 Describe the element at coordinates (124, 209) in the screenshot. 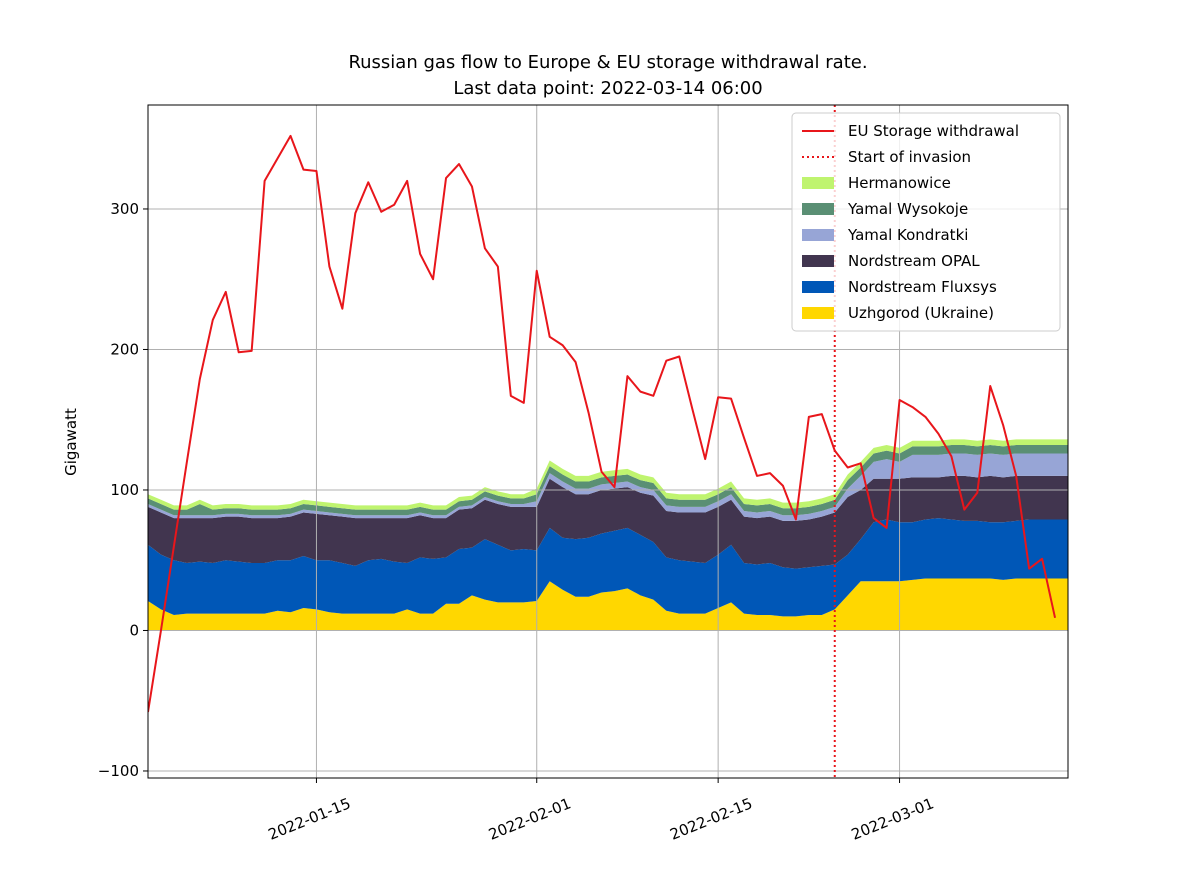

I see `y-tick-label: 300` at that location.